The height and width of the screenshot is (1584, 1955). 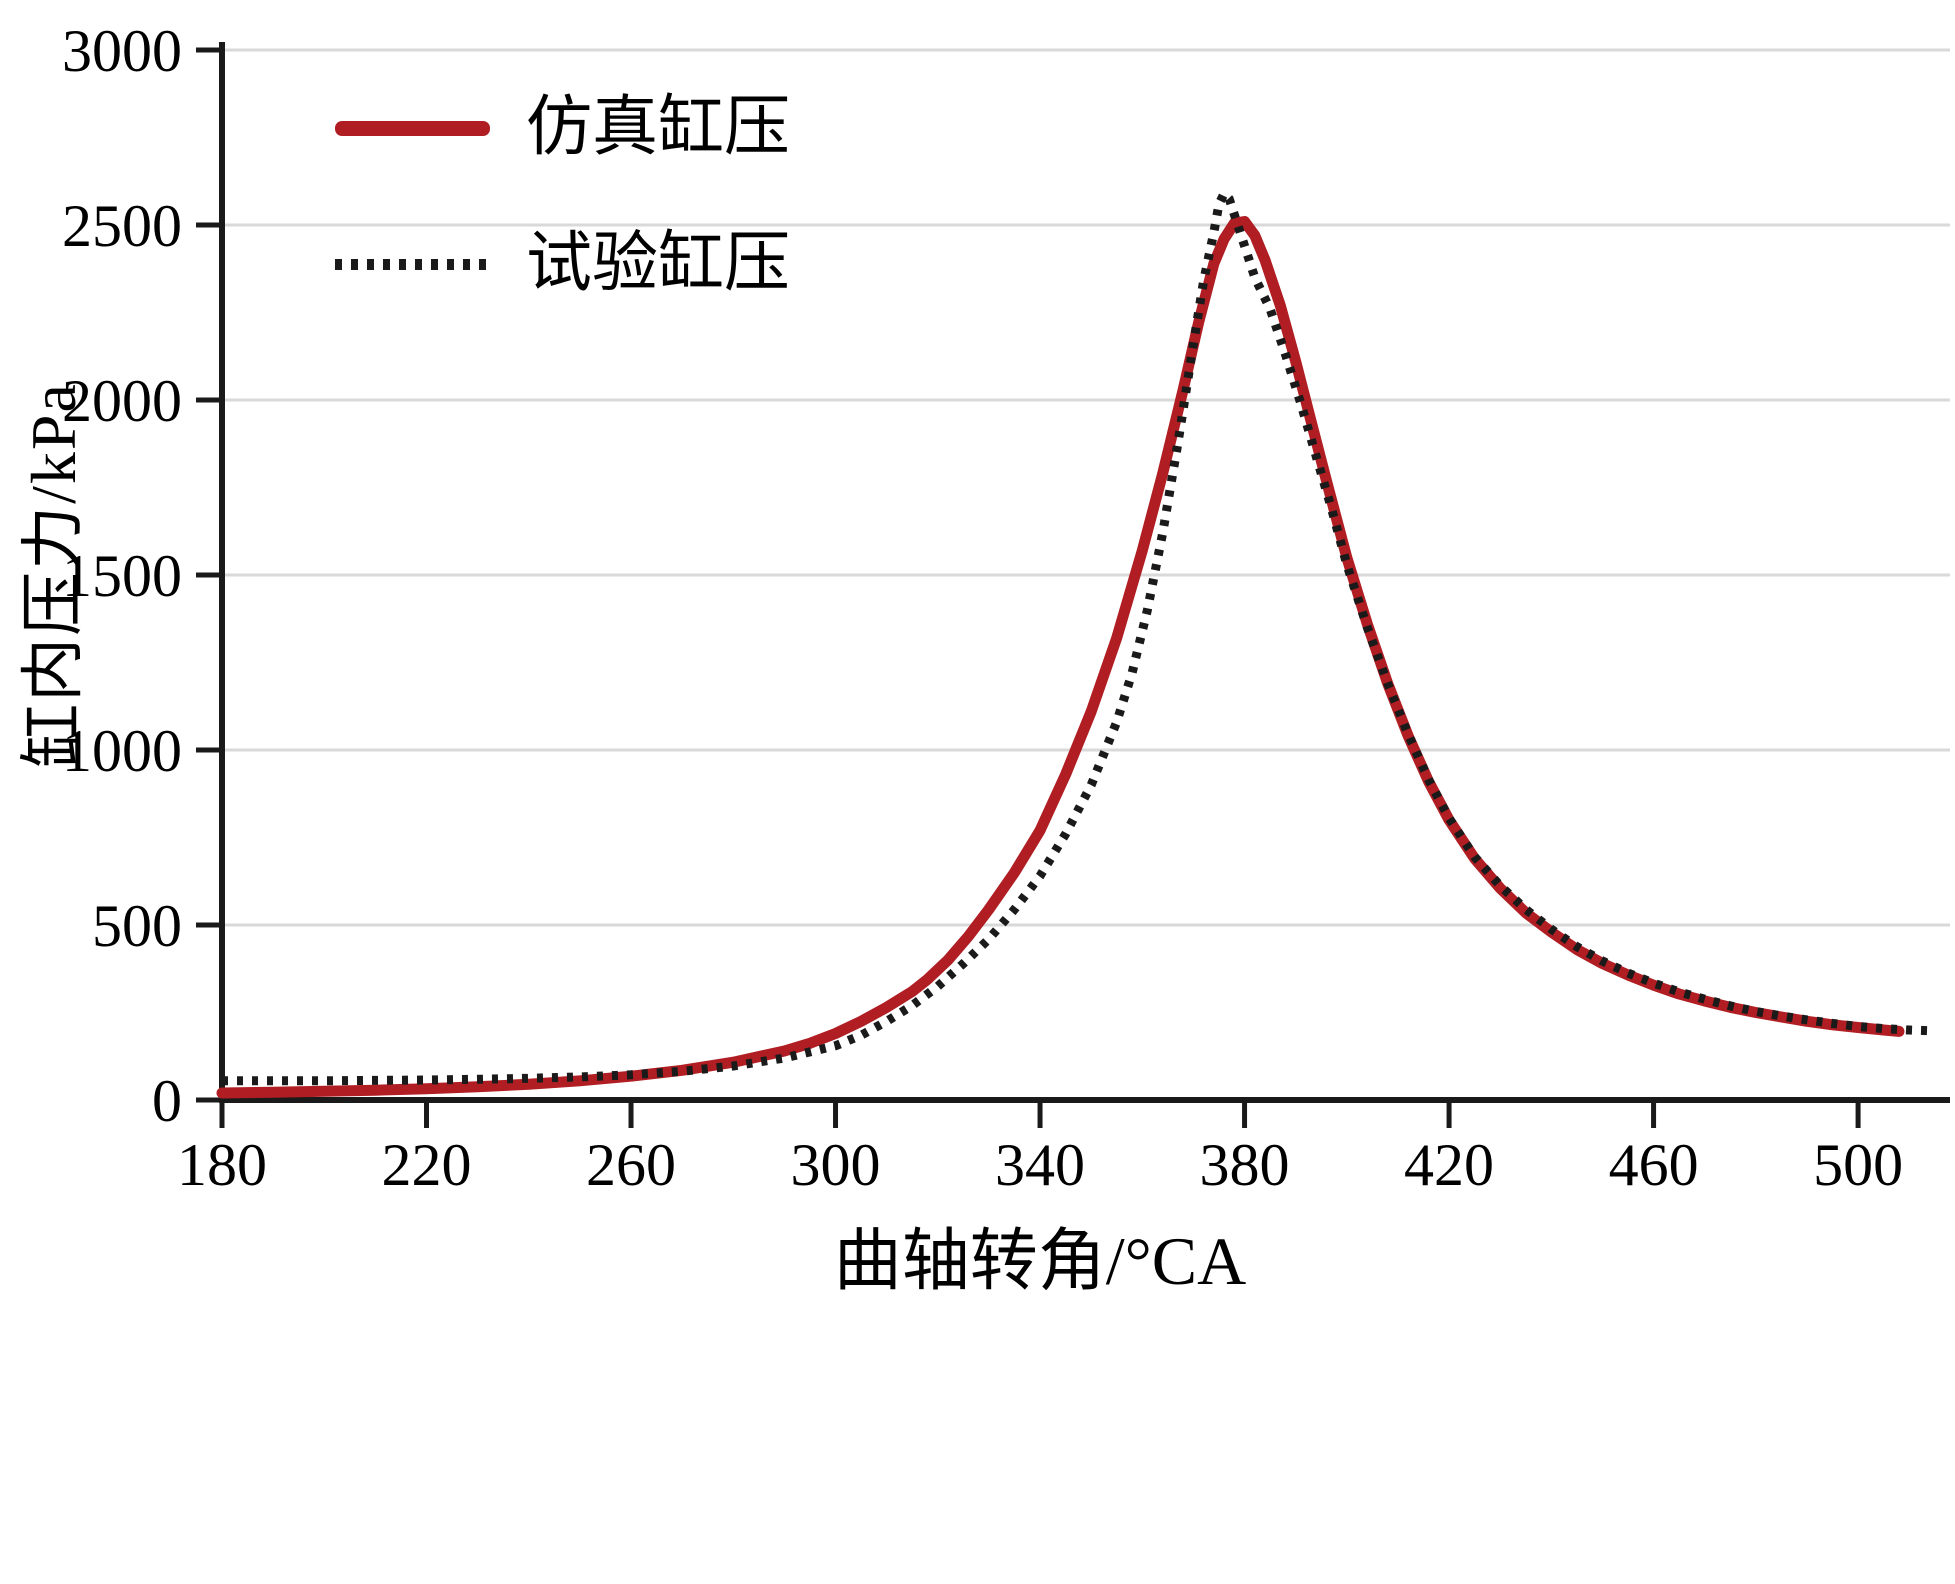 What do you see at coordinates (122, 576) in the screenshot?
I see `y-tick-label: 1500` at bounding box center [122, 576].